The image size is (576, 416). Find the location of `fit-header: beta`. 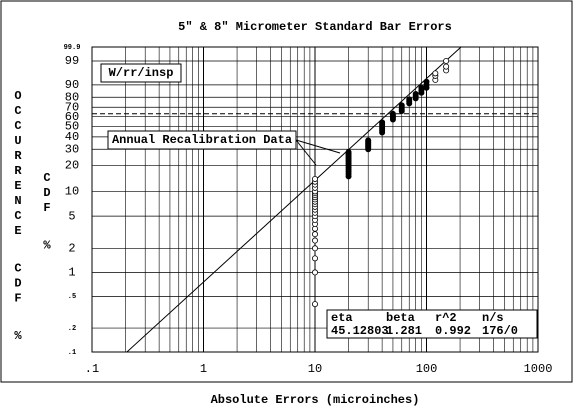

fit-header: beta is located at coordinates (400, 318).